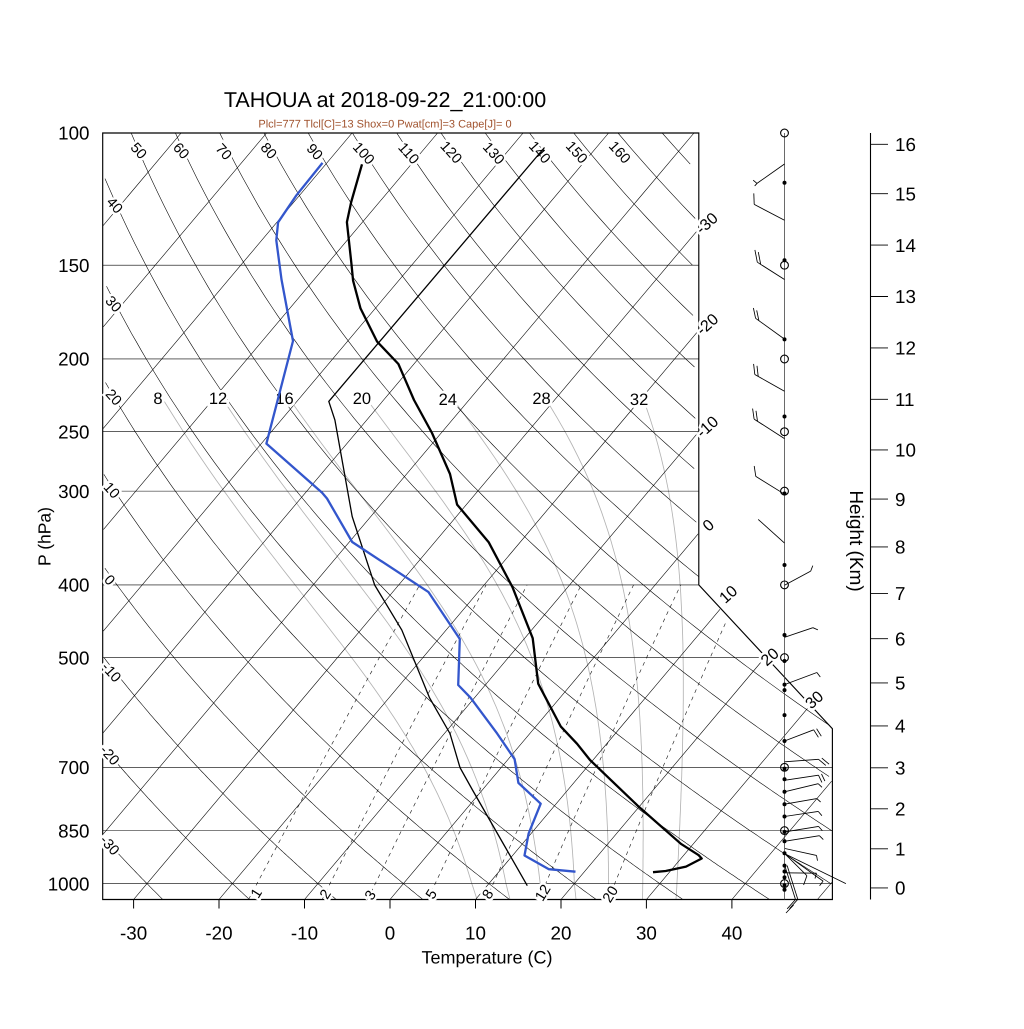  I want to click on svg-text: Height (Km), so click(855, 540).